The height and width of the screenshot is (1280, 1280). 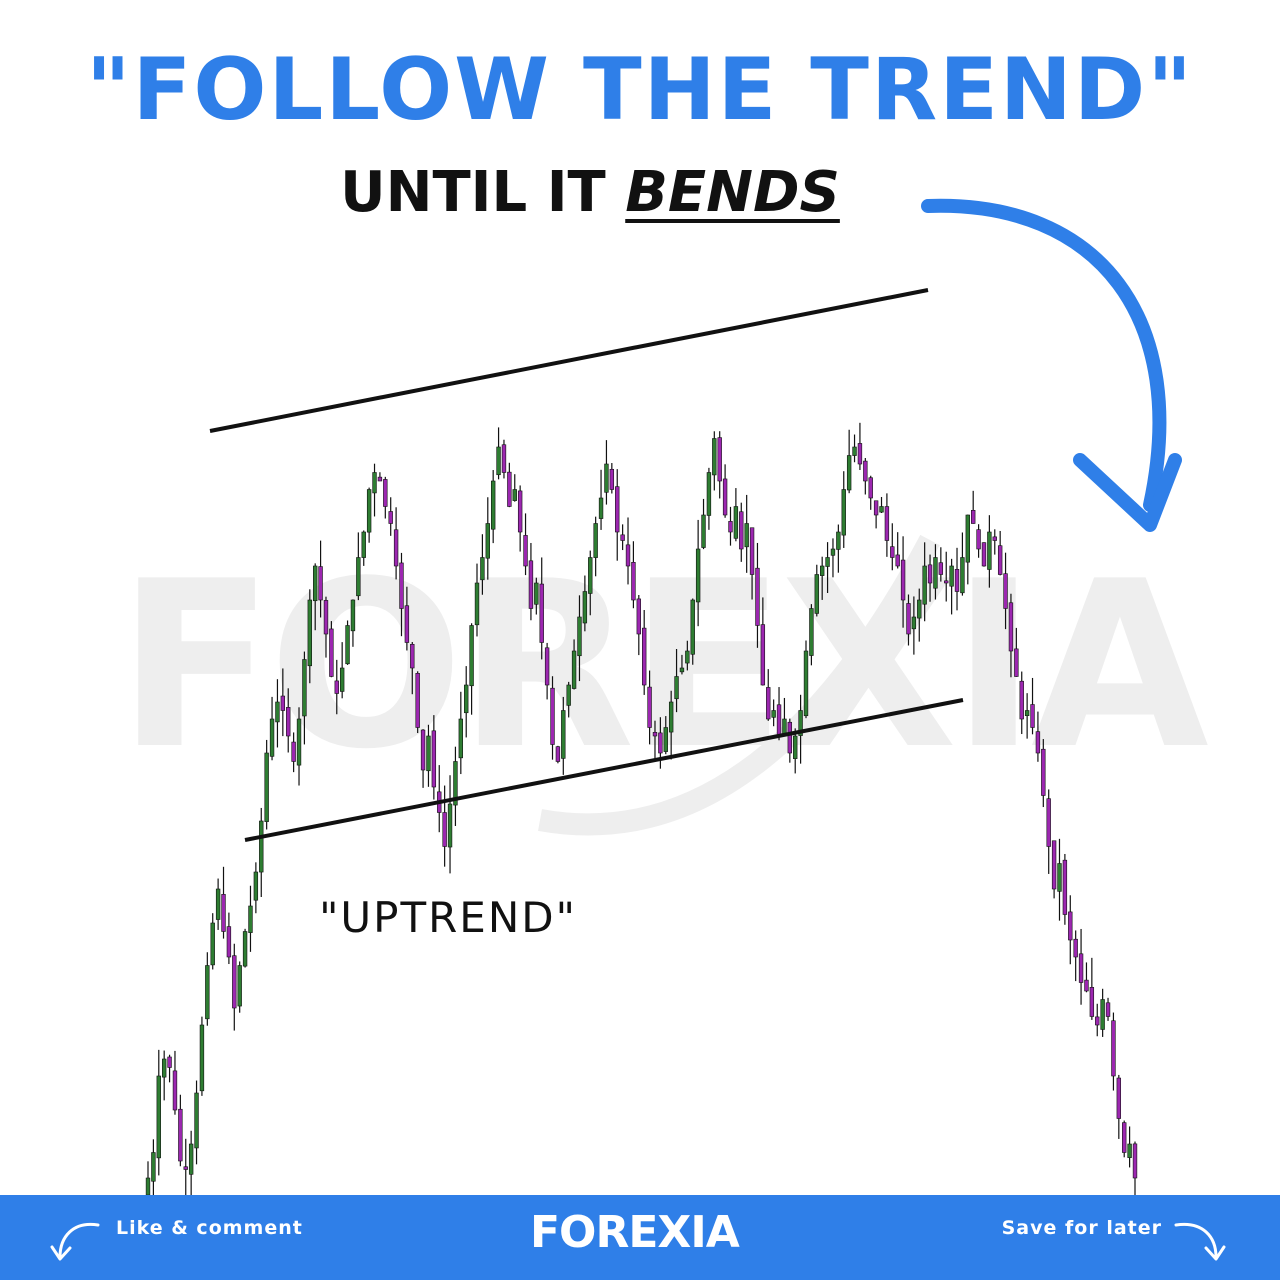 What do you see at coordinates (78, 1242) in the screenshot?
I see `like-arrow-icon` at bounding box center [78, 1242].